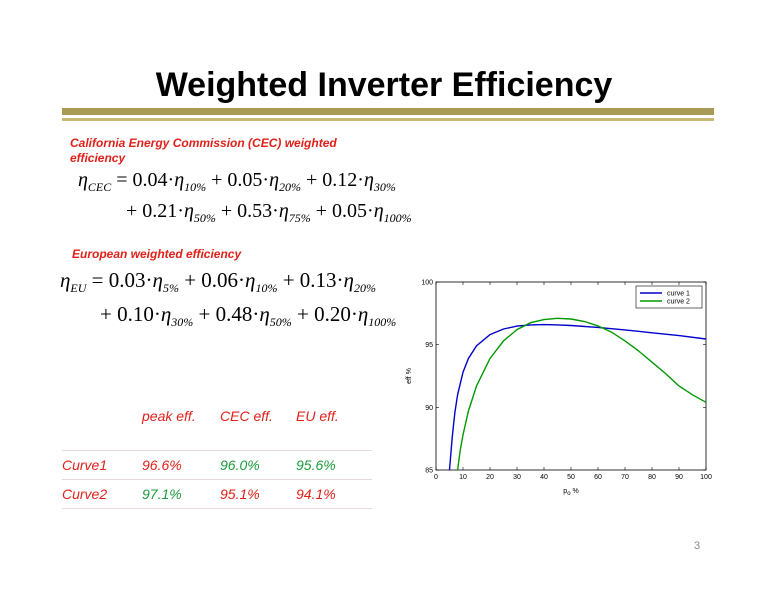  What do you see at coordinates (384, 85) in the screenshot?
I see `slide-title: Weighted Inverter Efficiency` at bounding box center [384, 85].